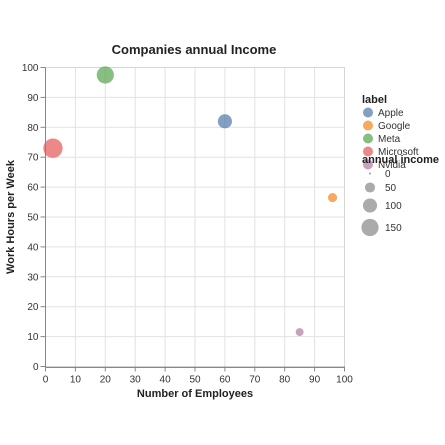 The image size is (445, 445). Describe the element at coordinates (374, 100) in the screenshot. I see `color-legend-title: label` at that location.